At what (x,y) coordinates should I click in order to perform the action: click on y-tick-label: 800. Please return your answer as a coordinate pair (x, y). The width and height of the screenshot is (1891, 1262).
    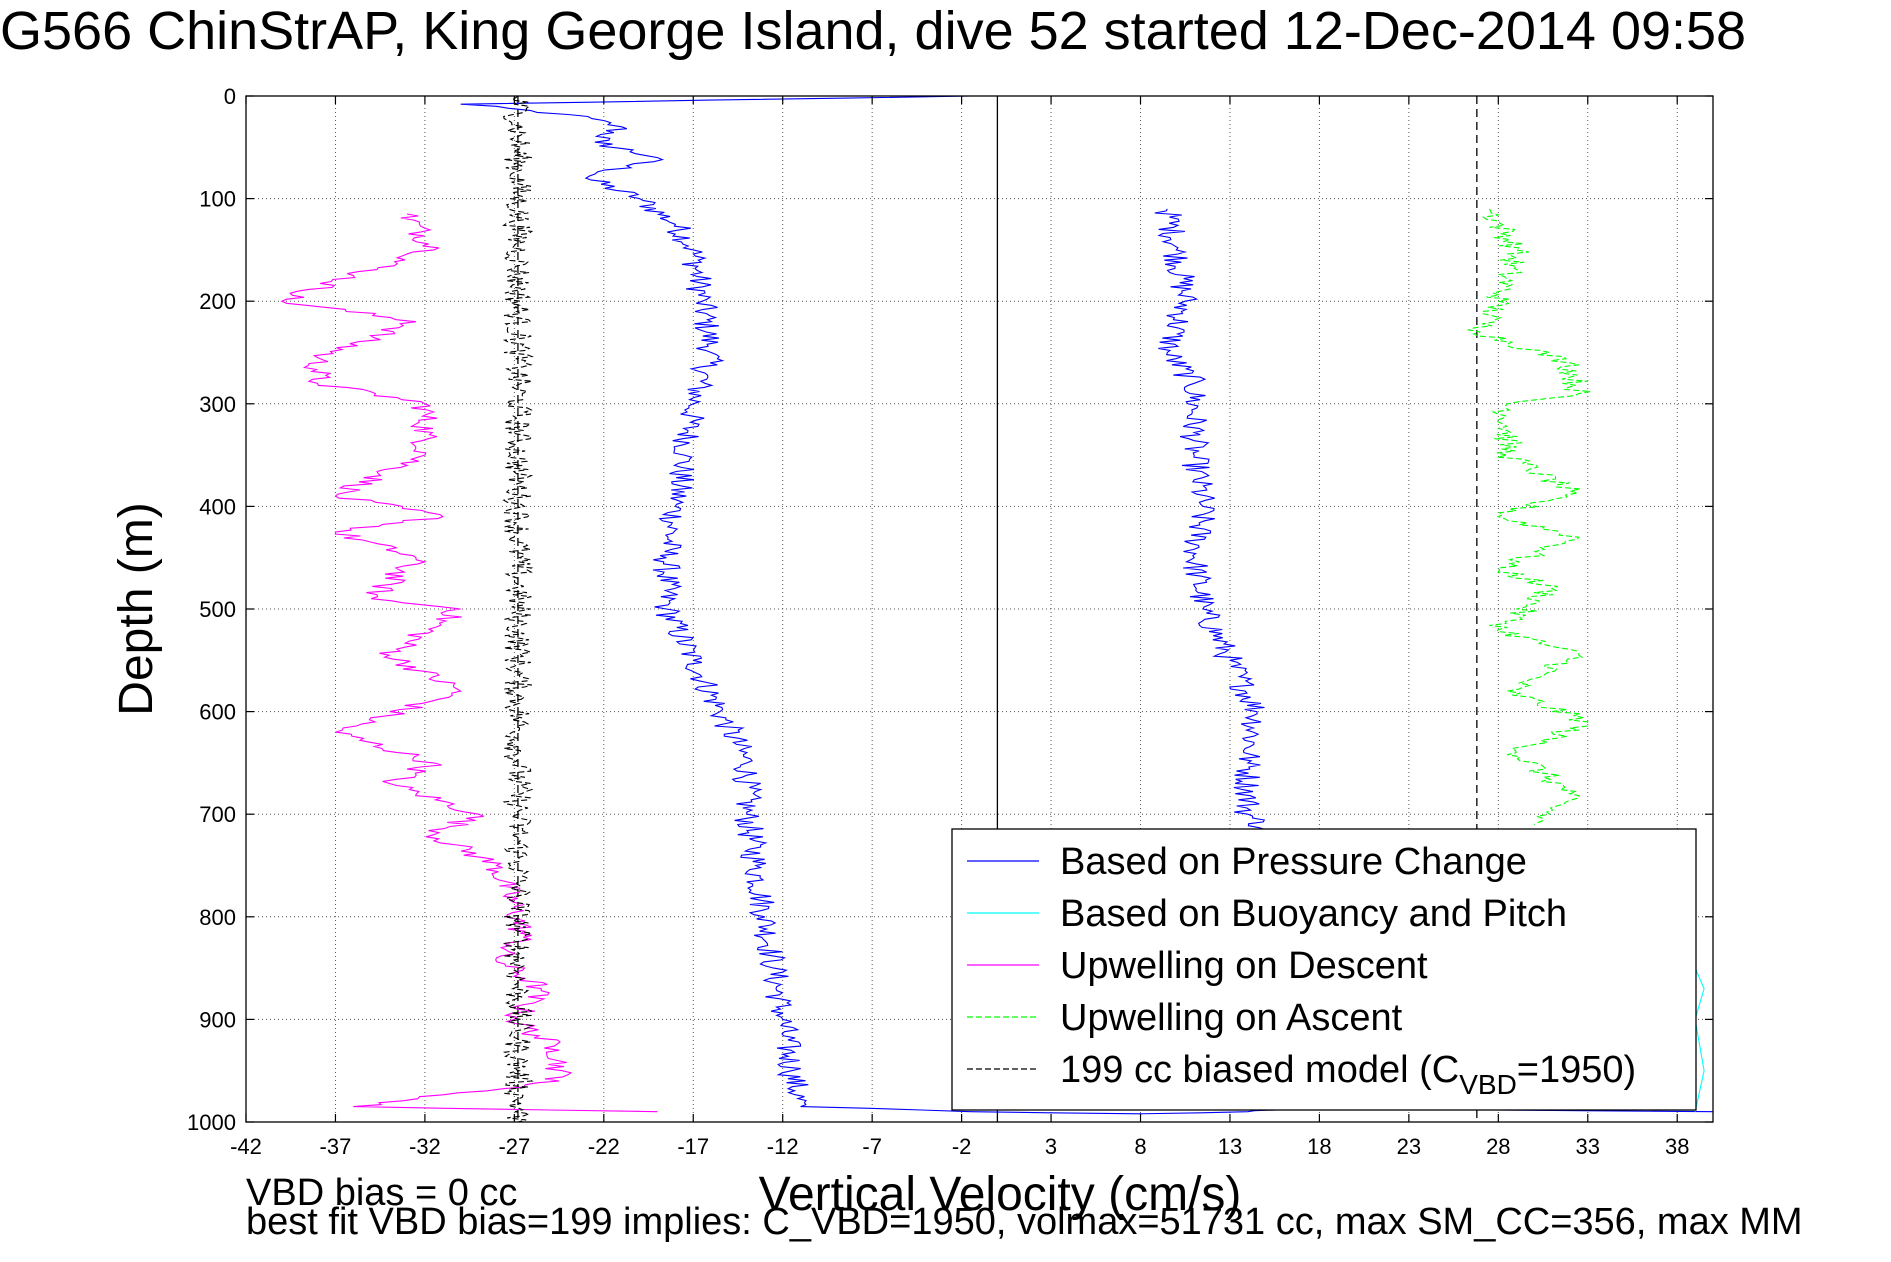
    Looking at the image, I should click on (217, 917).